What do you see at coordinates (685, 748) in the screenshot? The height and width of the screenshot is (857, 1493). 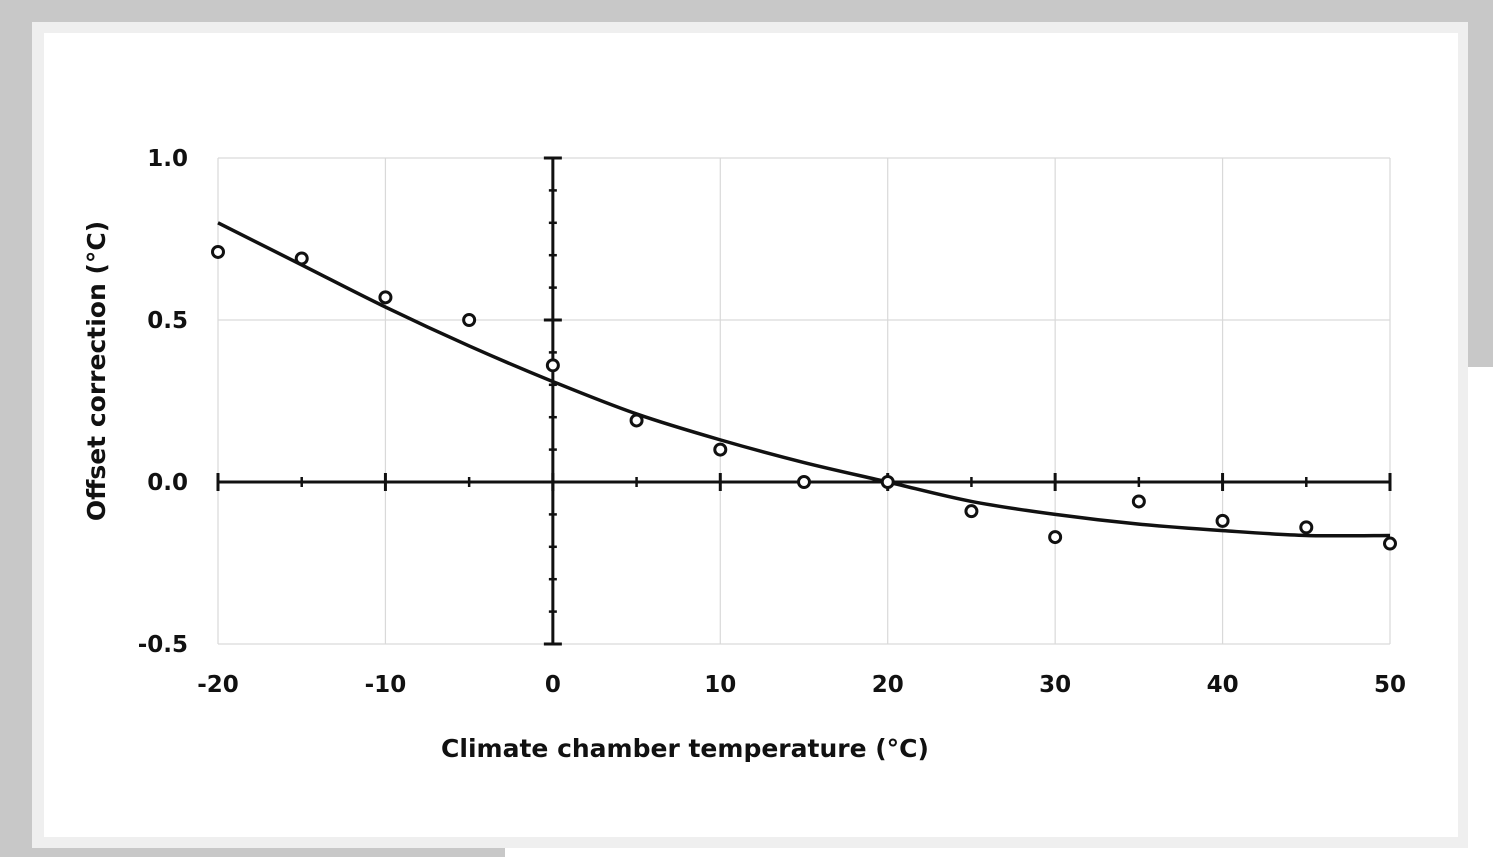 I see `x-axis-title: Climate chamber temperature (°C)` at bounding box center [685, 748].